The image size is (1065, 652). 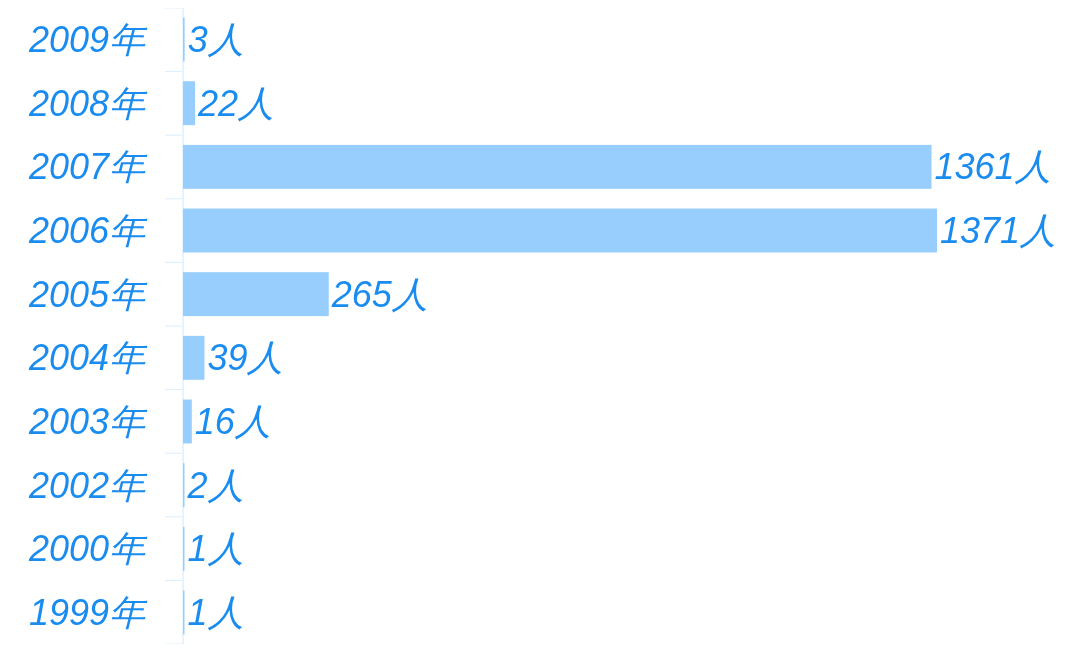 I want to click on data-label: 2人, so click(x=215, y=485).